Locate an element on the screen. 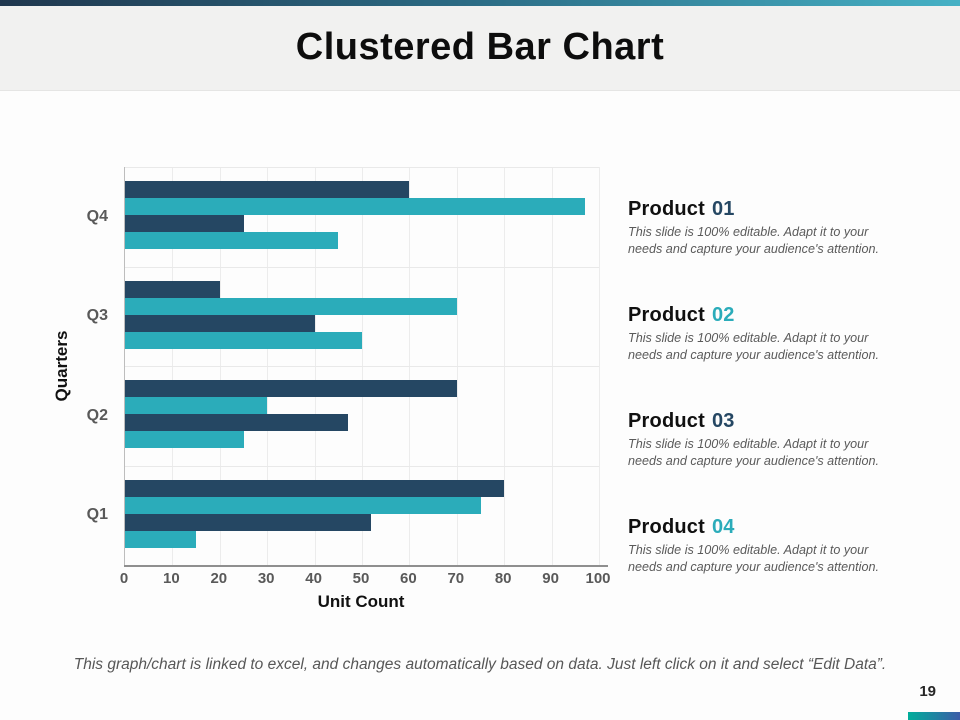 The image size is (960, 720). x-tick-70: 70 is located at coordinates (456, 578).